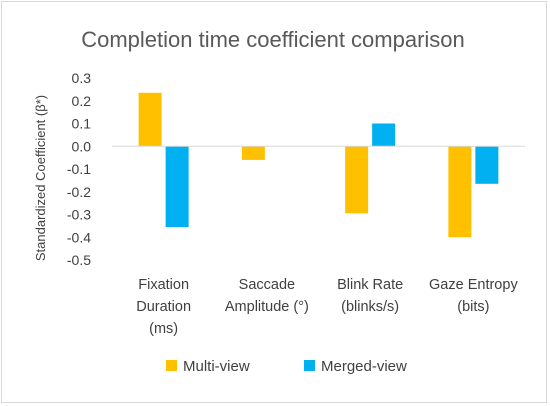 This screenshot has width=550, height=406. I want to click on y-tick-label: 0.1, so click(82, 124).